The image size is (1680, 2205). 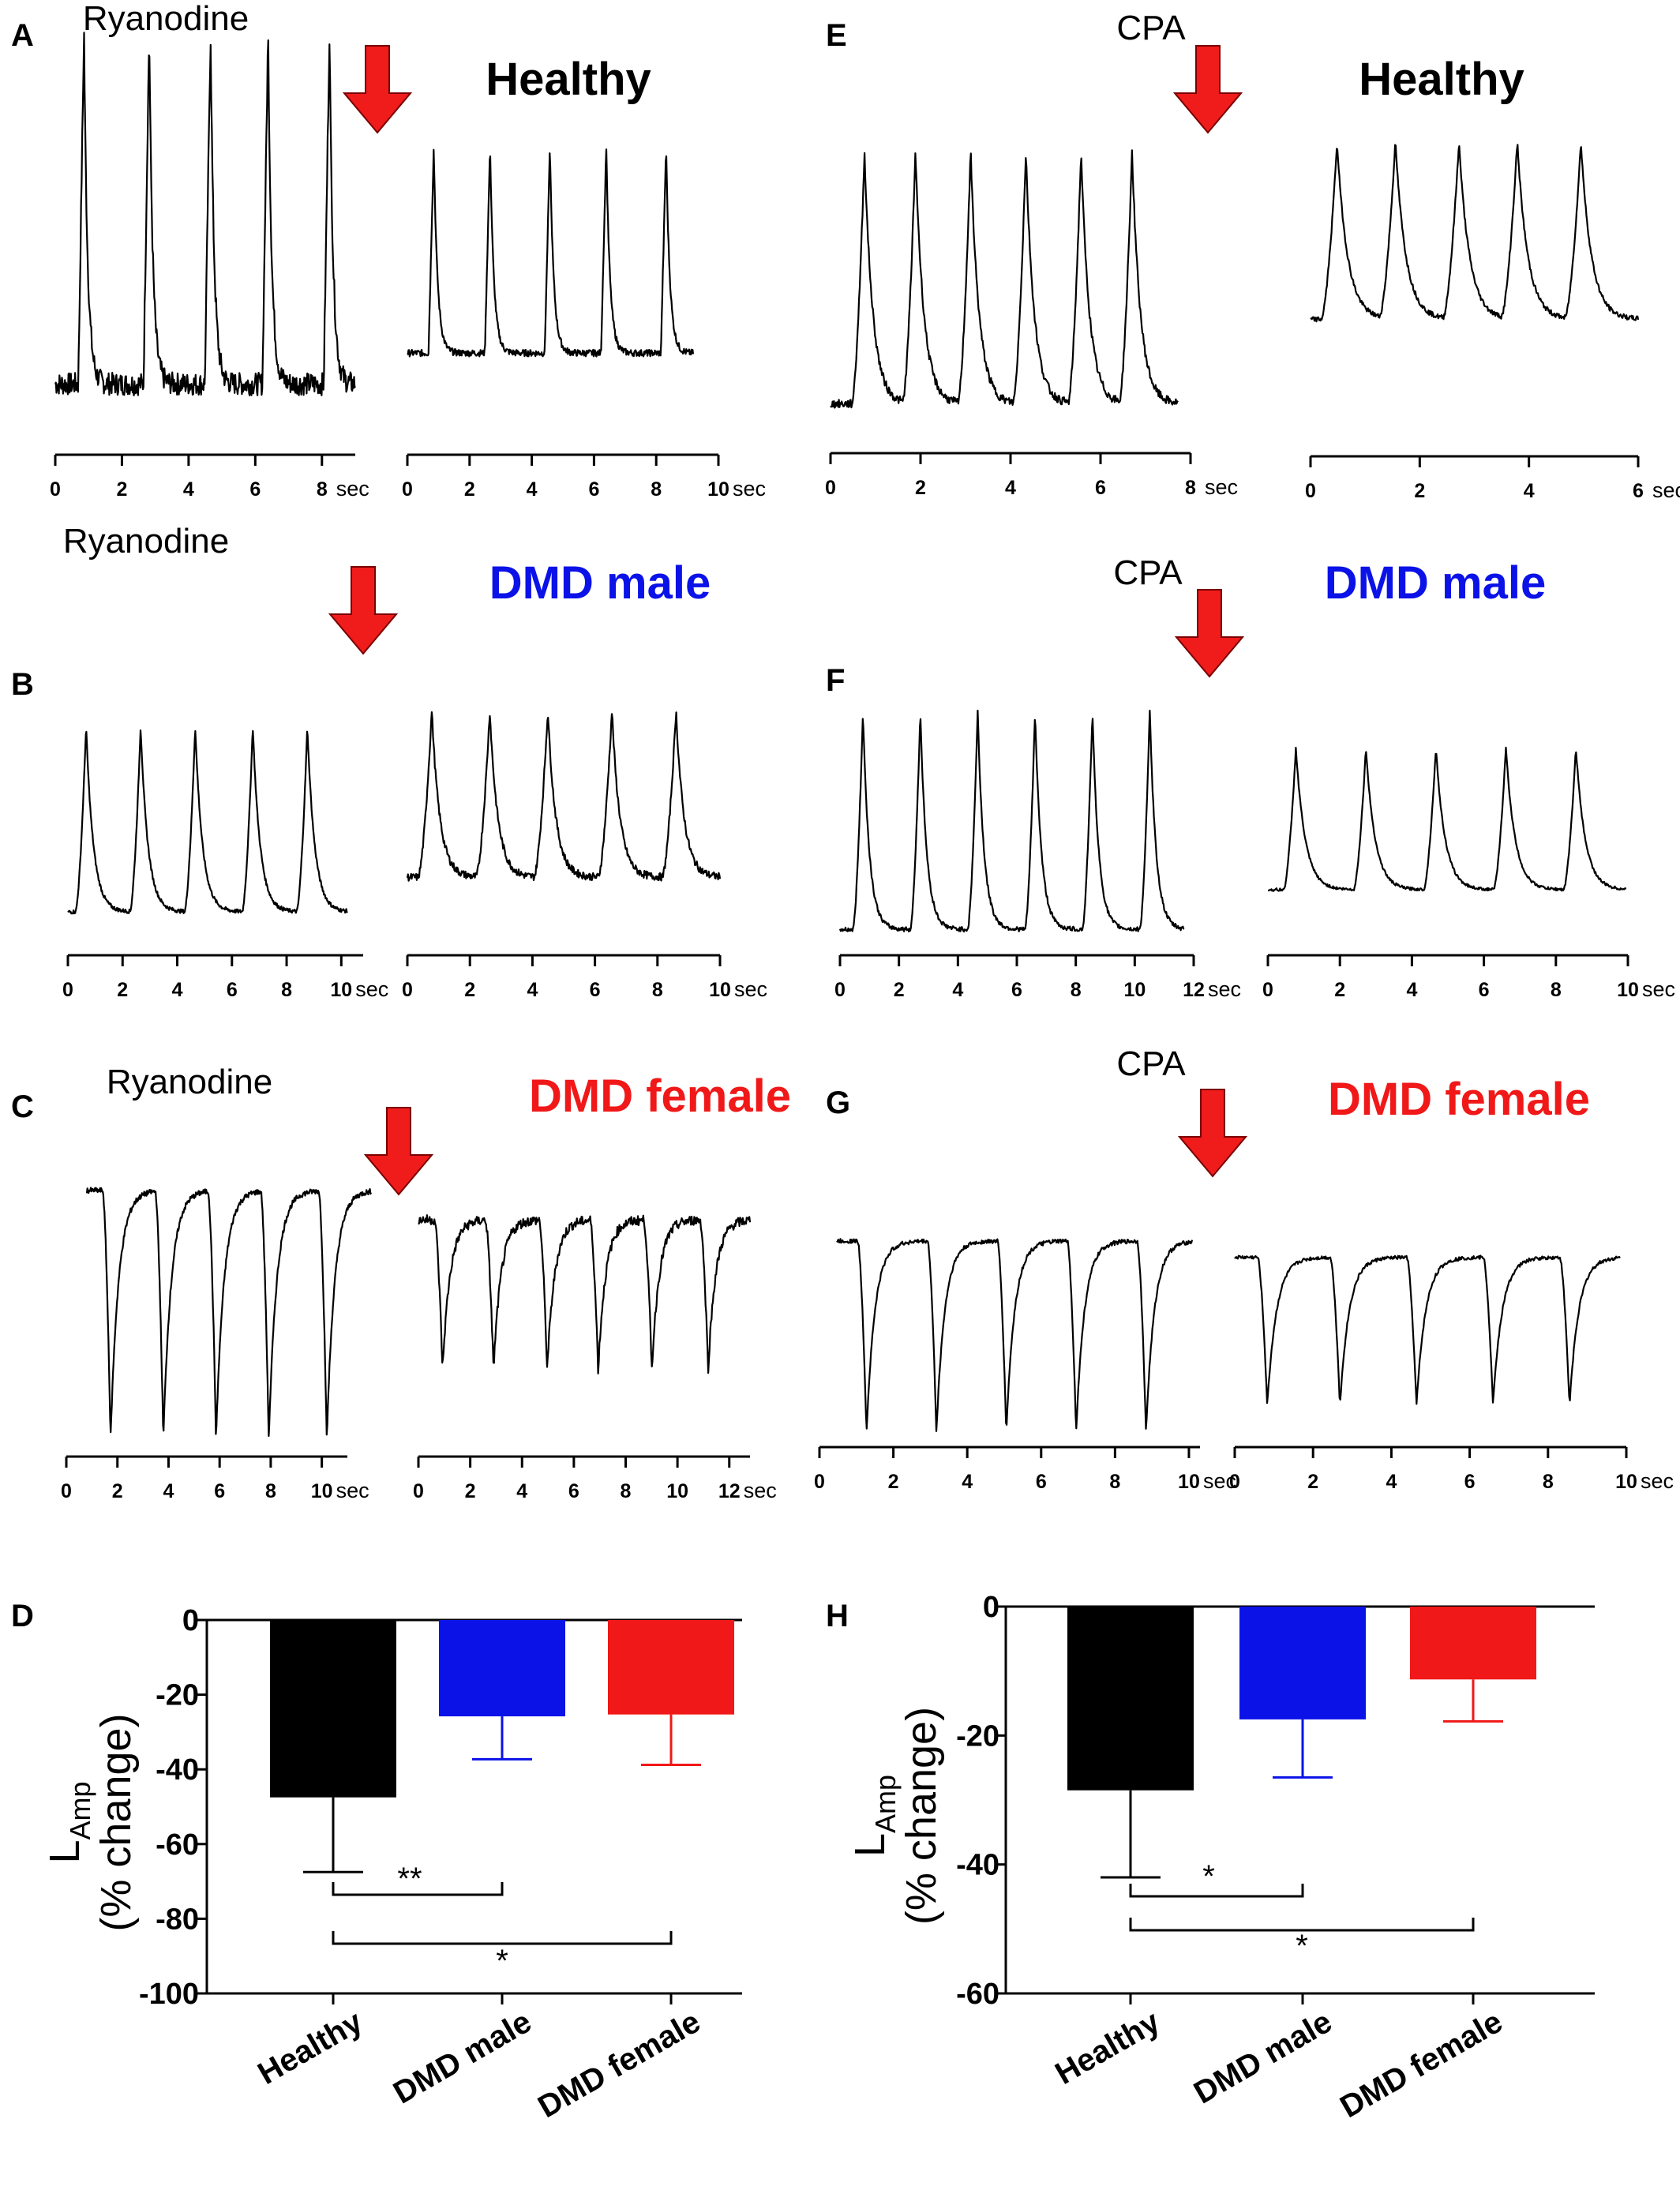 I want to click on y-axis-label-units: (% change), so click(x=116, y=1822).